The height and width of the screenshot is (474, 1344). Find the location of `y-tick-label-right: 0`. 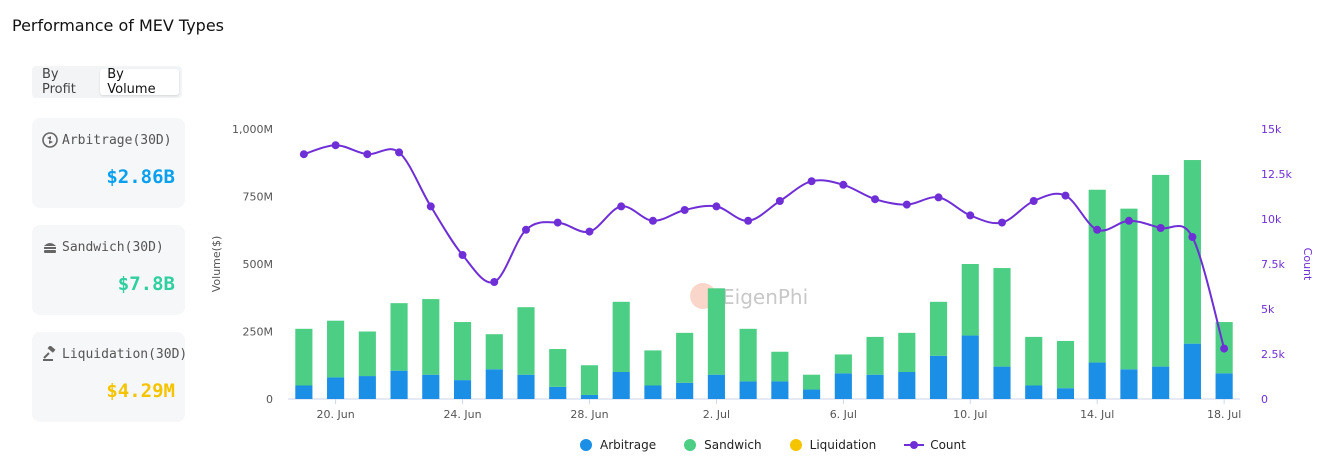

y-tick-label-right: 0 is located at coordinates (1264, 399).